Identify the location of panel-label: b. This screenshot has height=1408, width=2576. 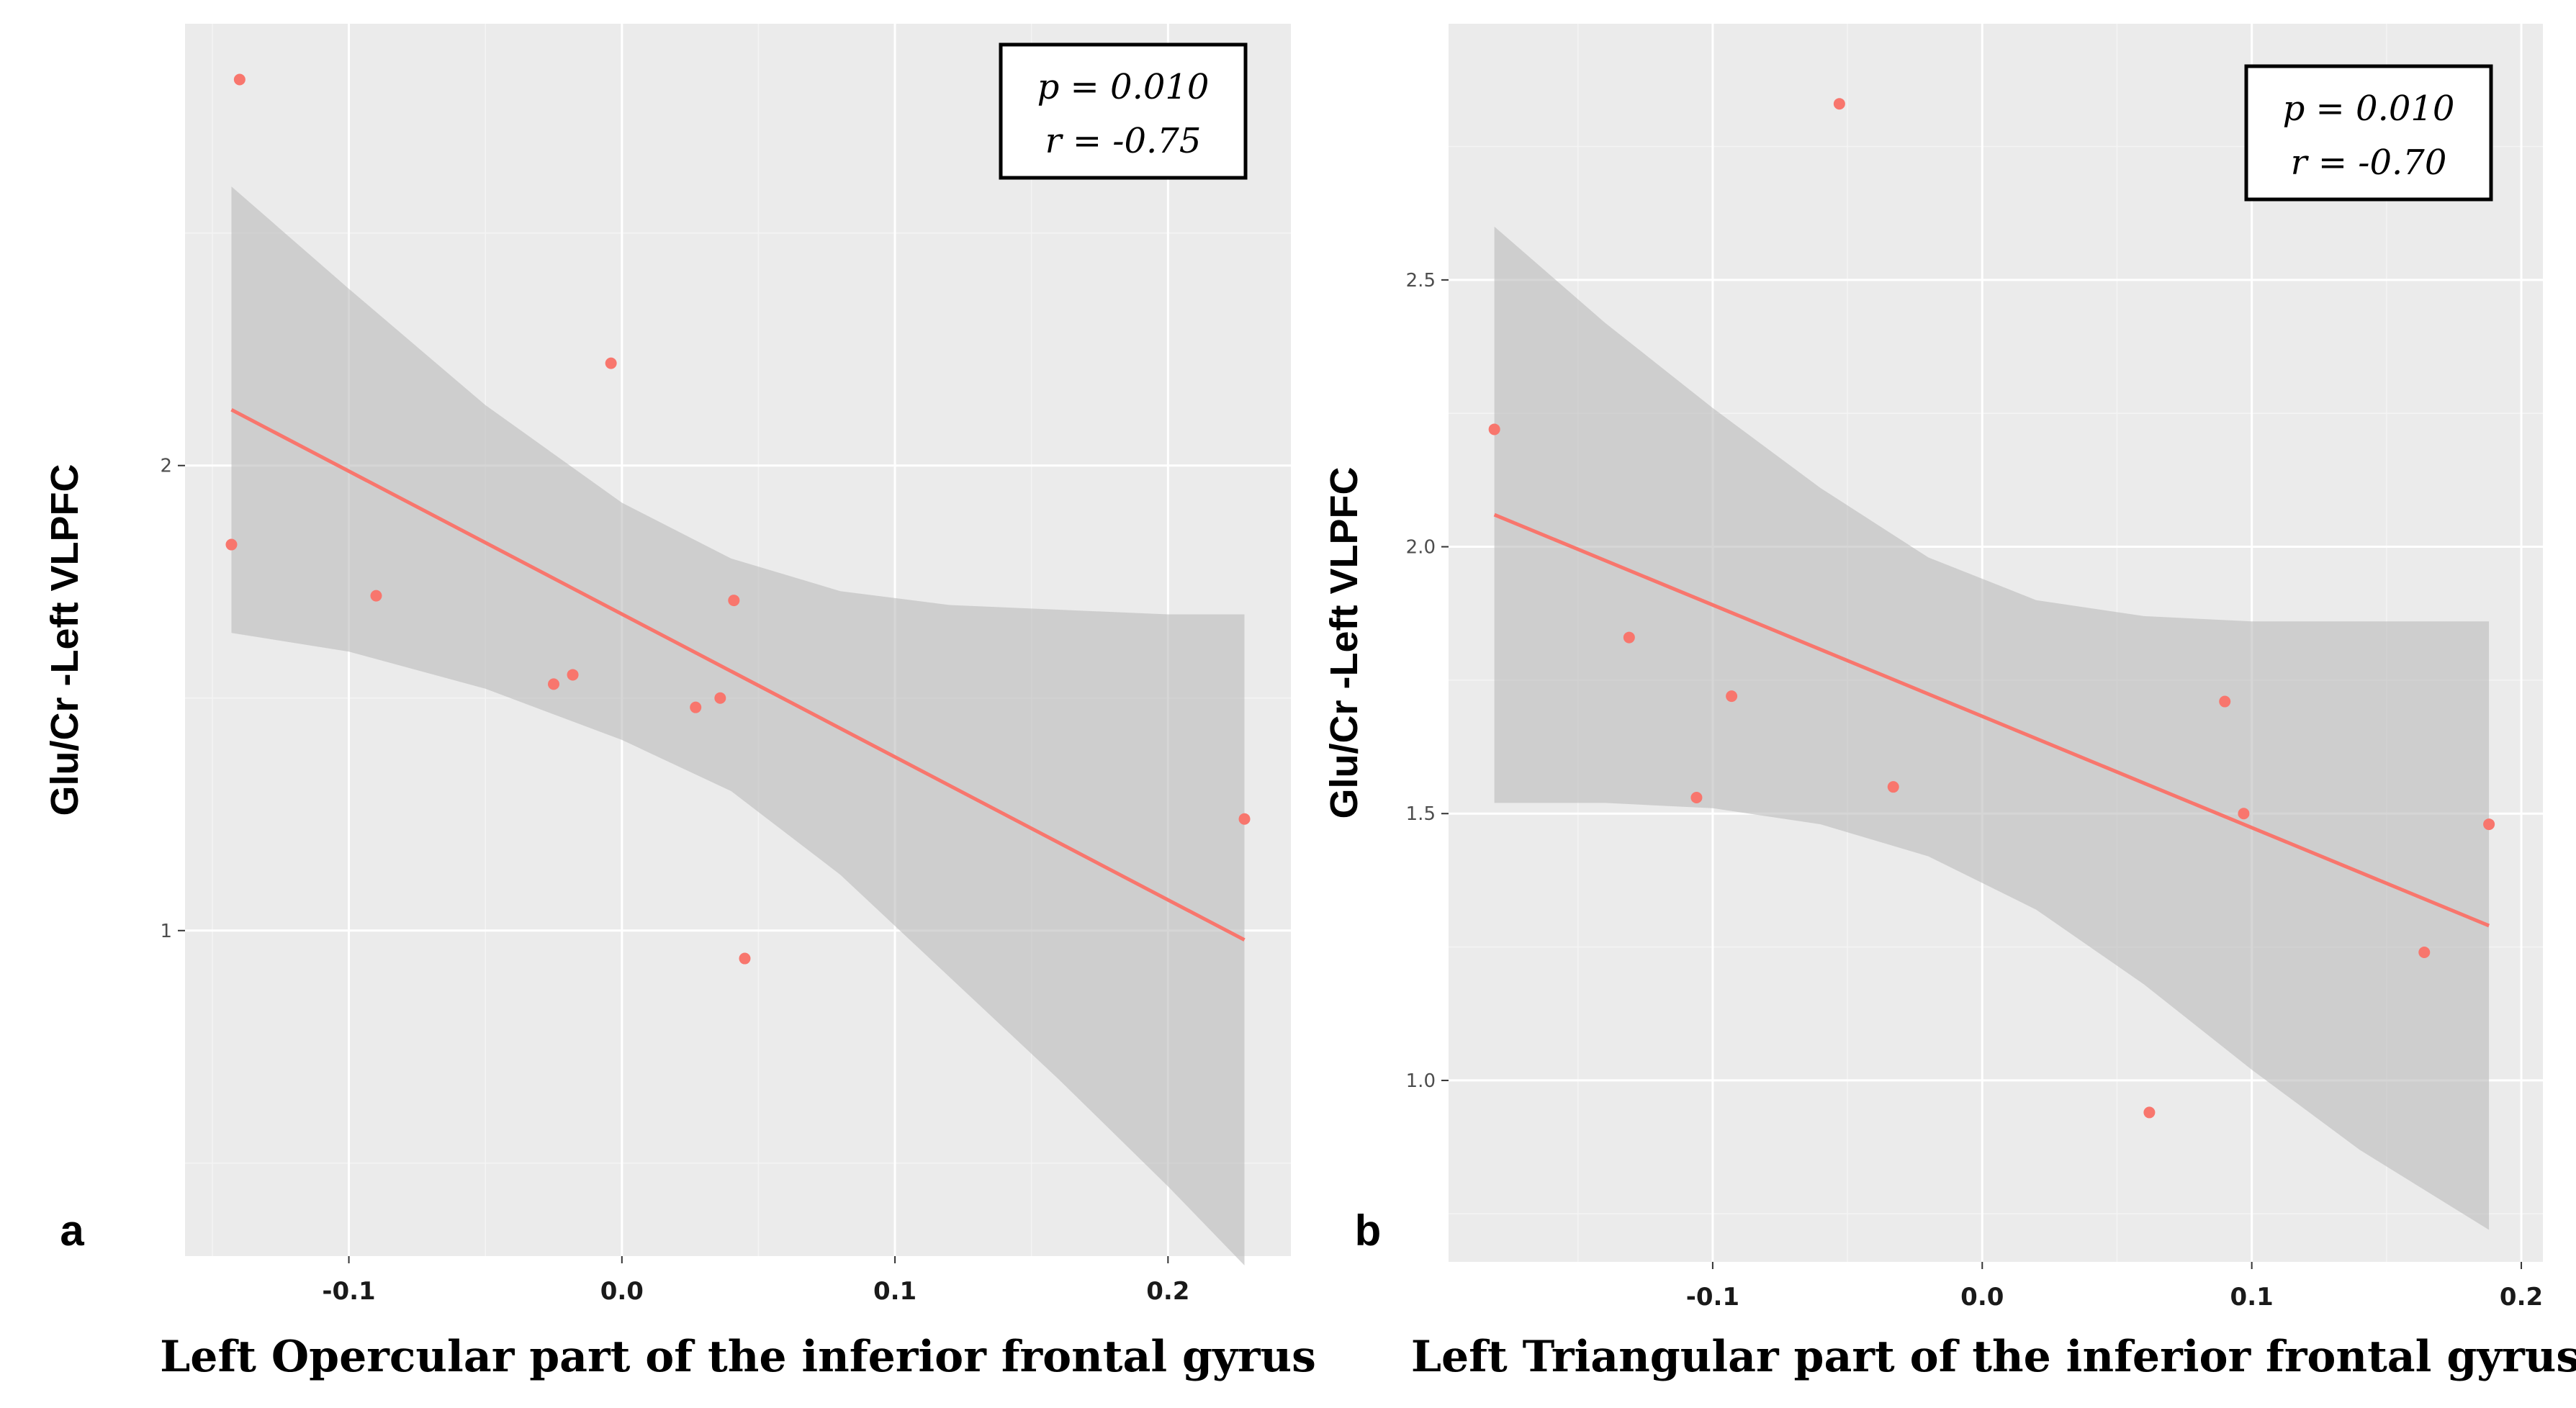
(1368, 1230).